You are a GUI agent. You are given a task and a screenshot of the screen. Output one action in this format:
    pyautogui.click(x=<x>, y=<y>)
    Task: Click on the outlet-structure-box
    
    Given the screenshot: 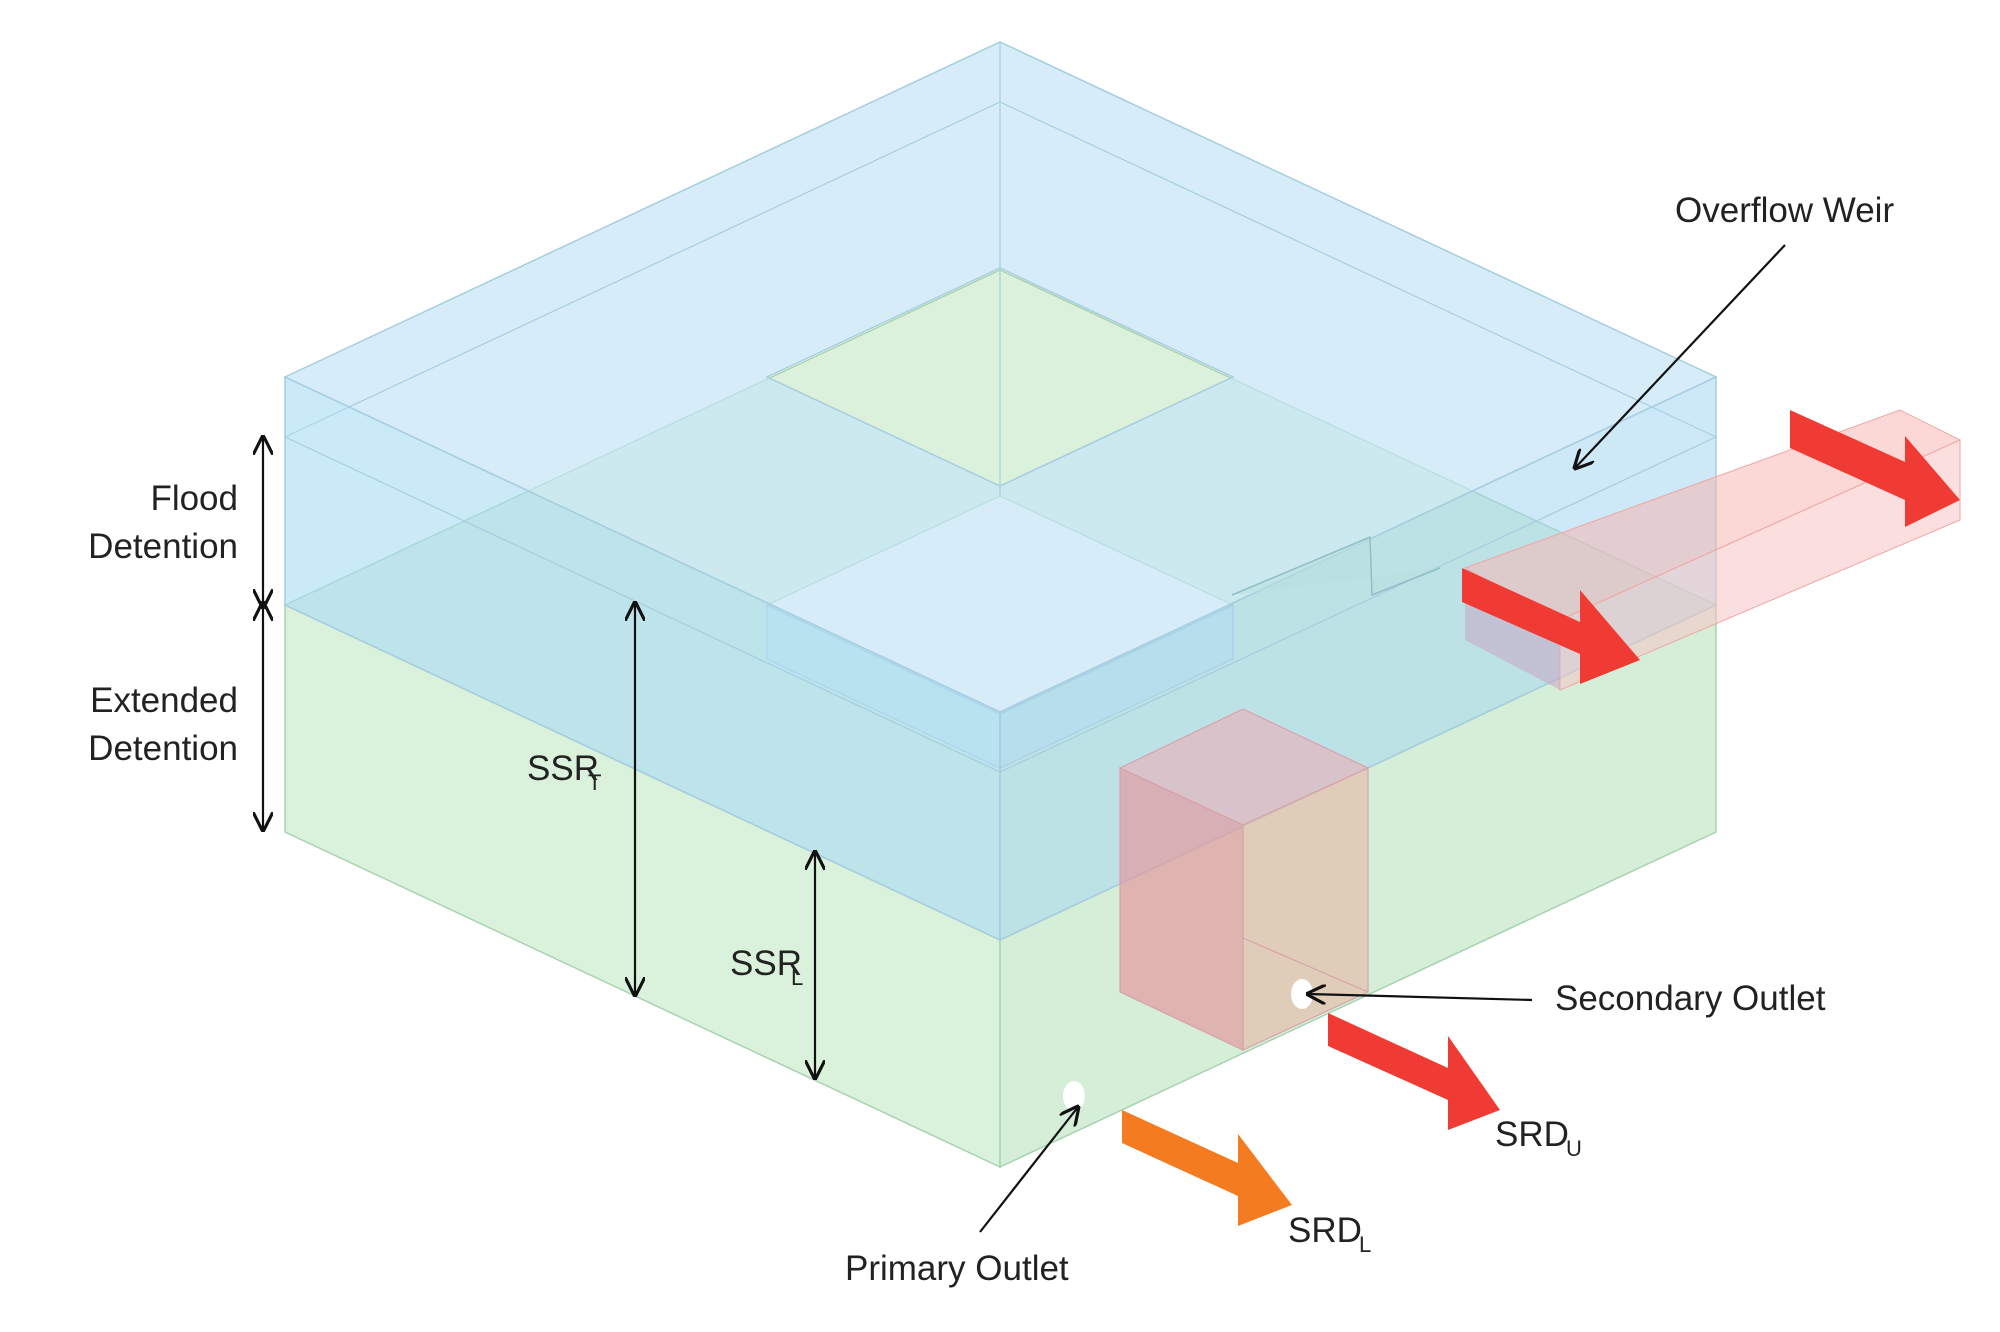 What is the action you would take?
    pyautogui.click(x=1244, y=879)
    